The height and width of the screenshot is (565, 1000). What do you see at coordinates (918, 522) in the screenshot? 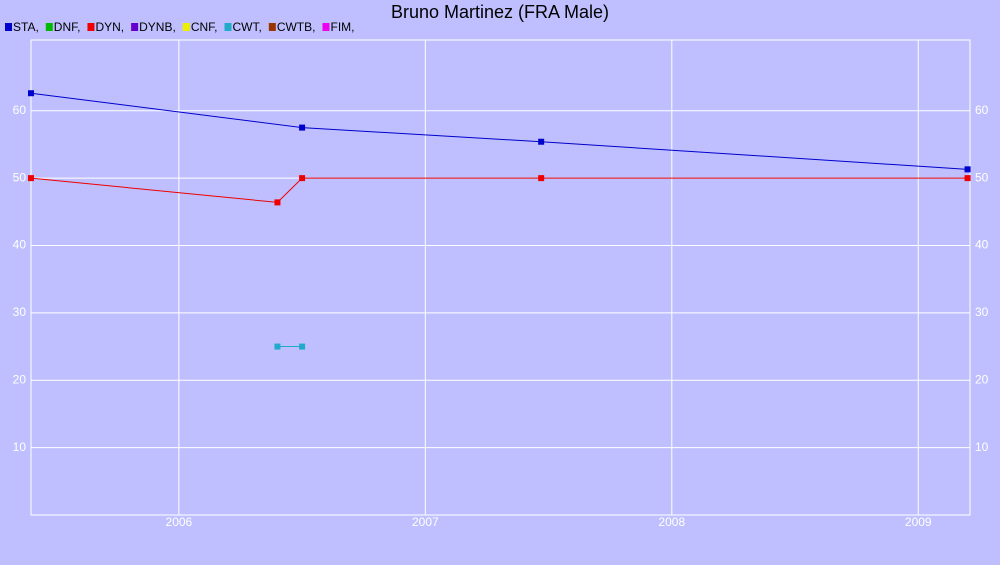
I see `x-tick-label: 2009` at bounding box center [918, 522].